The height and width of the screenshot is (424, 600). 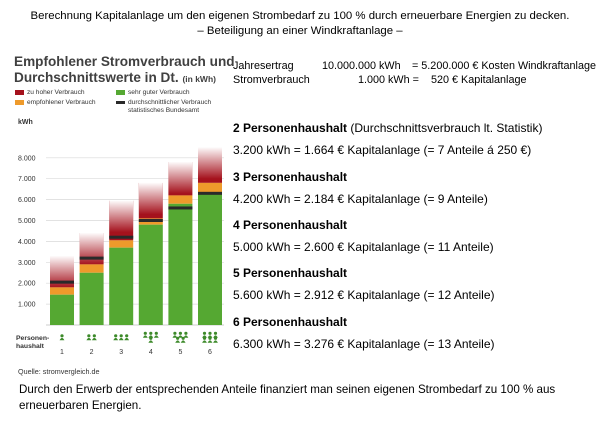 What do you see at coordinates (62, 352) in the screenshot?
I see `x-tick-label: 1` at bounding box center [62, 352].